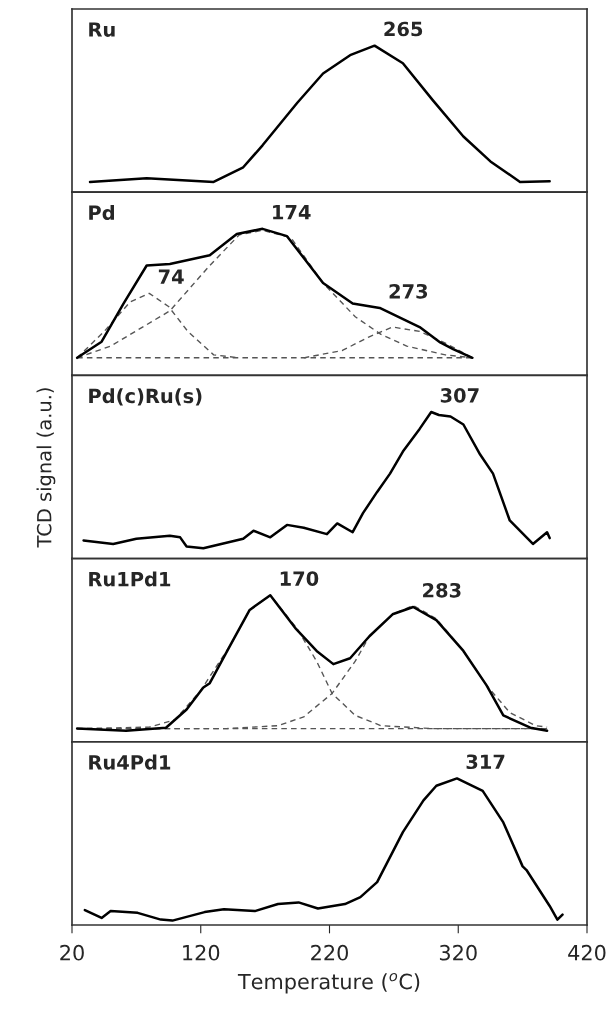 The width and height of the screenshot is (613, 1022). I want to click on x-axis-title: Temperature ($^{o}$C), so click(328, 983).